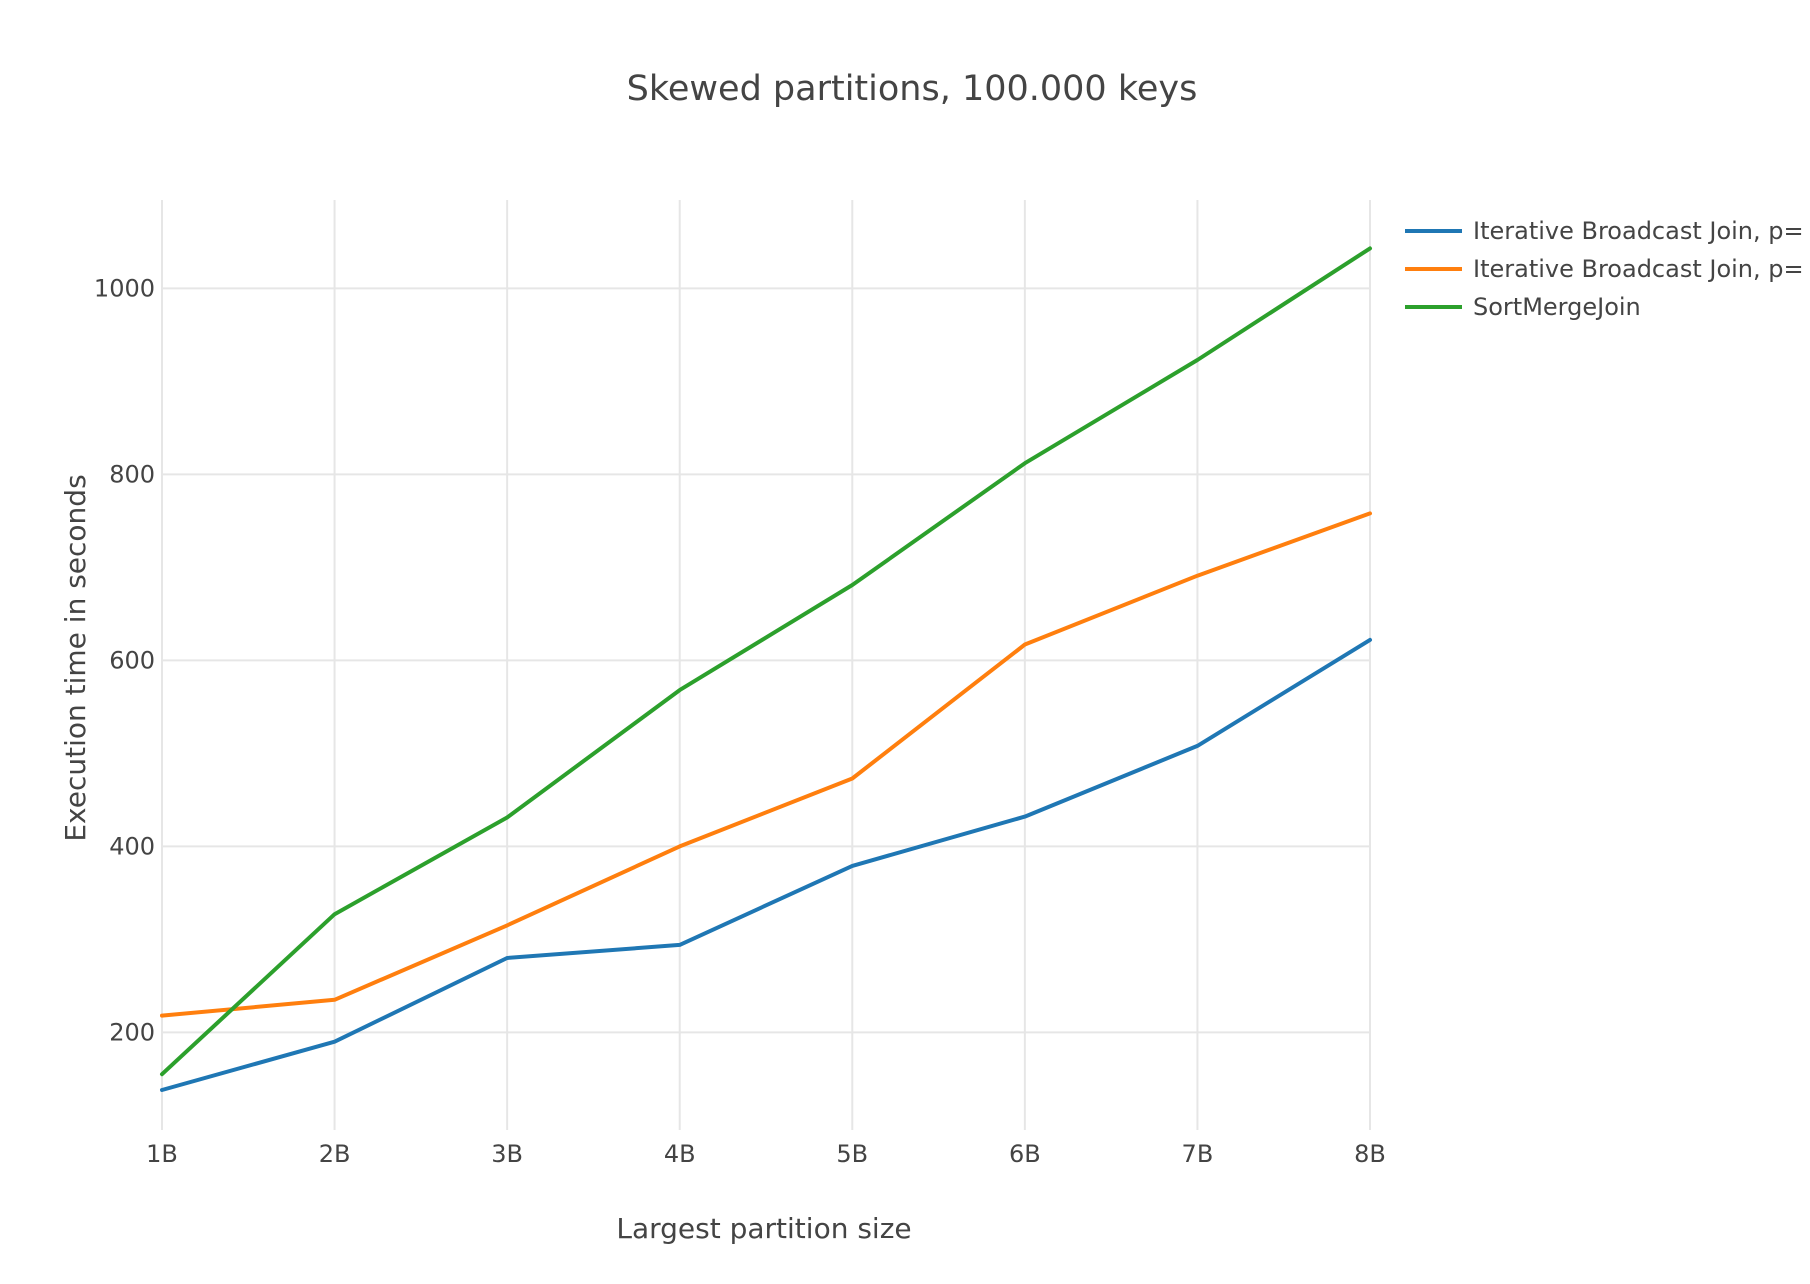 This screenshot has width=1810, height=1284. Describe the element at coordinates (912, 89) in the screenshot. I see `chart-title: Skewed partitions, 100.000 keys` at that location.